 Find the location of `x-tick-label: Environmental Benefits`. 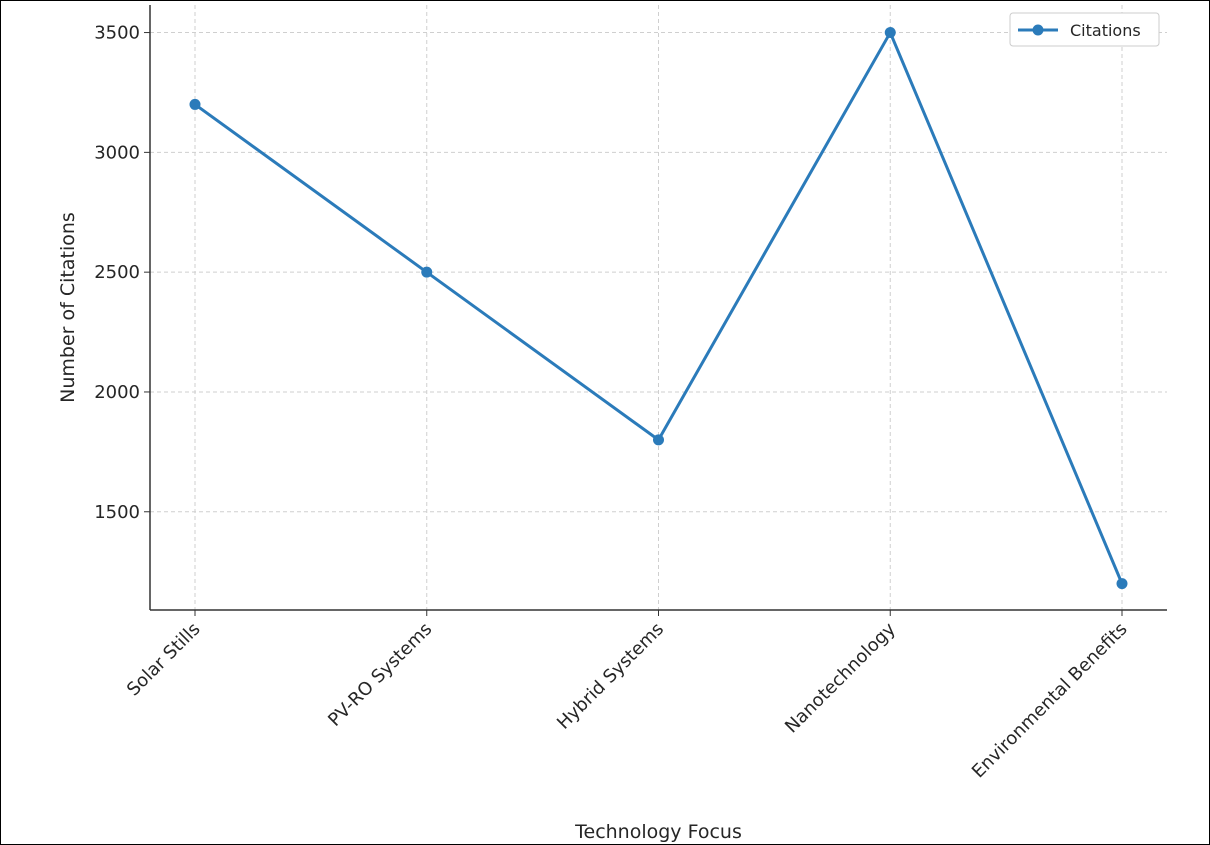

x-tick-label: Environmental Benefits is located at coordinates (1050, 701).